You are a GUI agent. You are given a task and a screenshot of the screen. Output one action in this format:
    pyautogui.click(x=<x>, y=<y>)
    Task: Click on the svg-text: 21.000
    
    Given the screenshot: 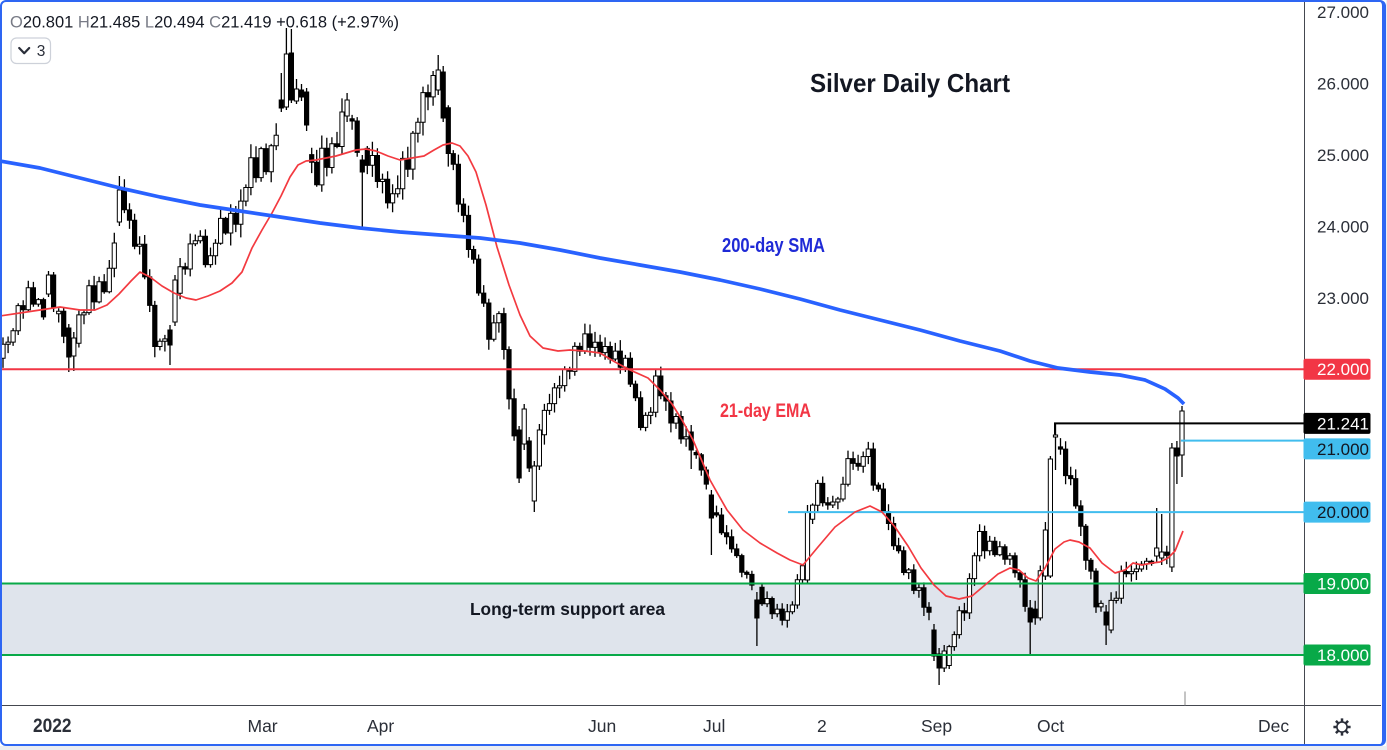 What is the action you would take?
    pyautogui.click(x=1343, y=449)
    